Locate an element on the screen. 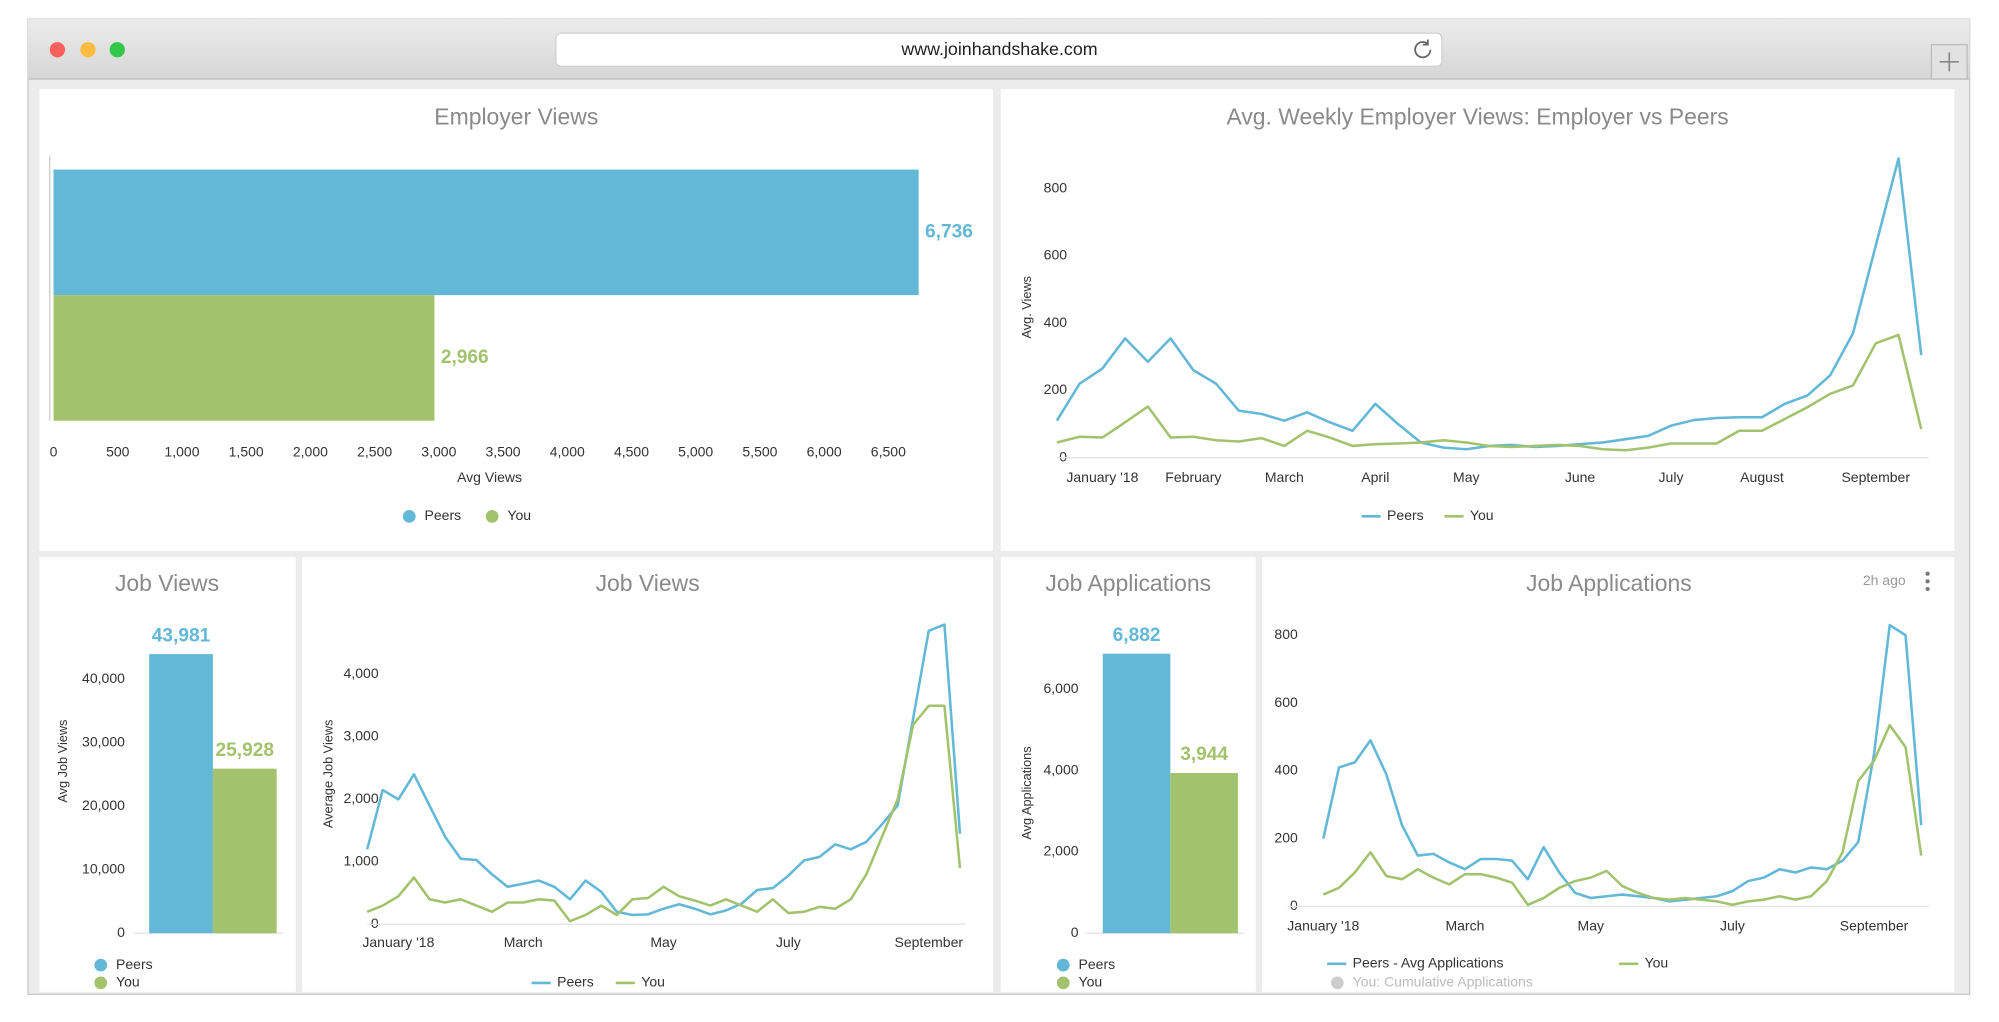 The height and width of the screenshot is (1022, 1999). y-tick-label: 10,000 is located at coordinates (103, 868).